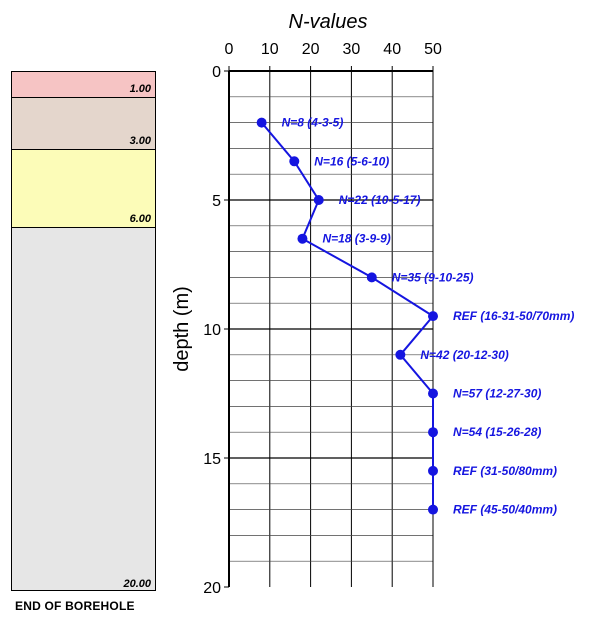 The height and width of the screenshot is (622, 600). Describe the element at coordinates (137, 584) in the screenshot. I see `layer-depth-label: 20.00` at that location.